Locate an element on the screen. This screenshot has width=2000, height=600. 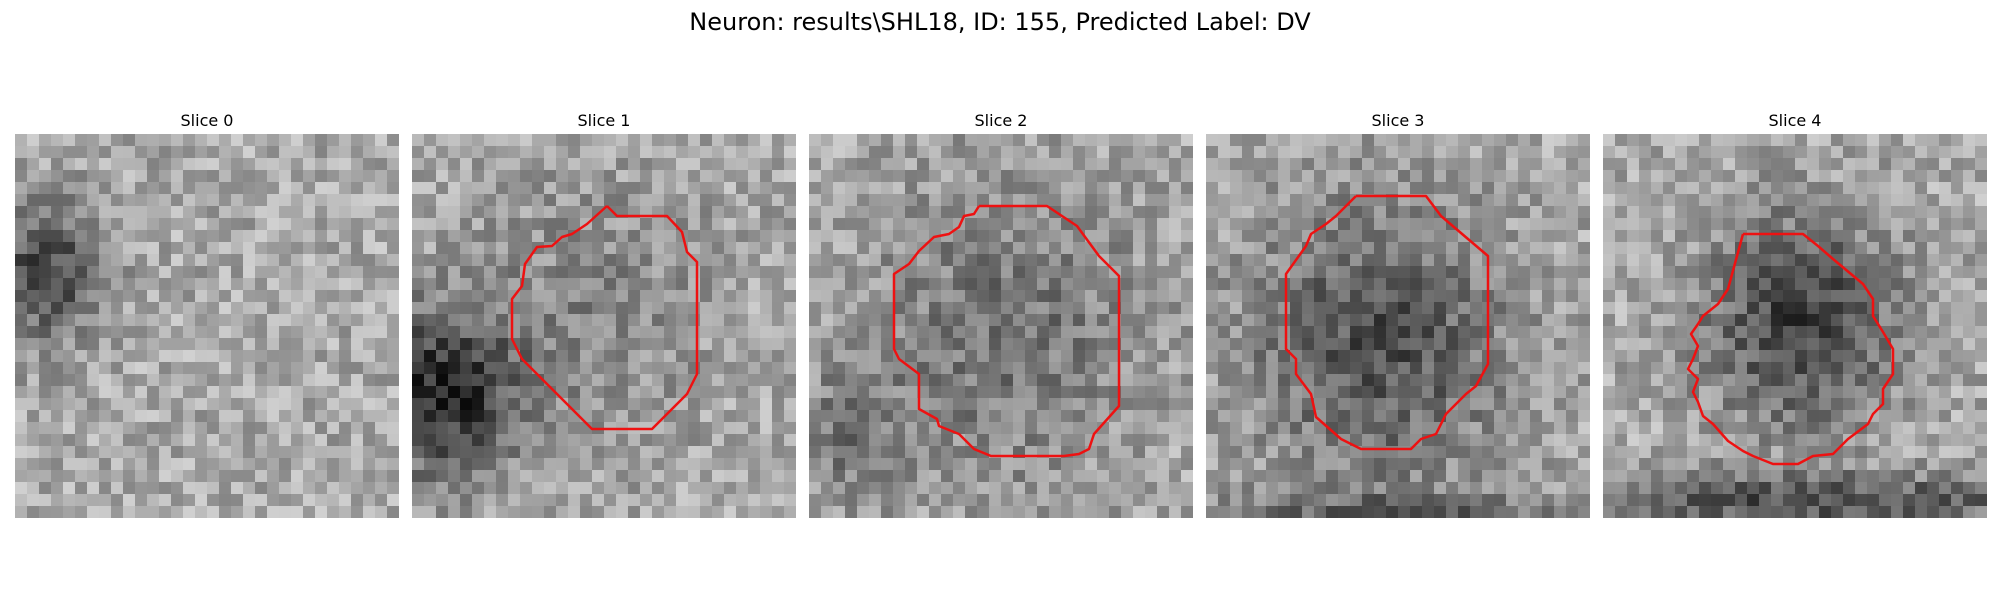
slice-title: Slice 4 is located at coordinates (1795, 120).